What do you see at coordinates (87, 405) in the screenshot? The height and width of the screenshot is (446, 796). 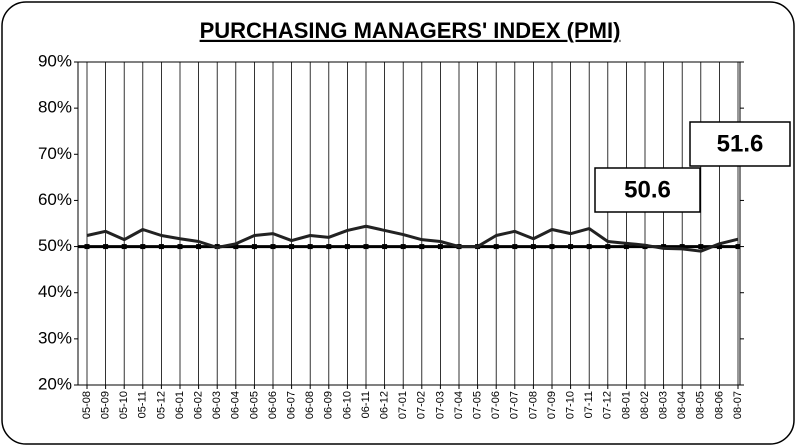 I see `x-tick-label: 05-08` at bounding box center [87, 405].